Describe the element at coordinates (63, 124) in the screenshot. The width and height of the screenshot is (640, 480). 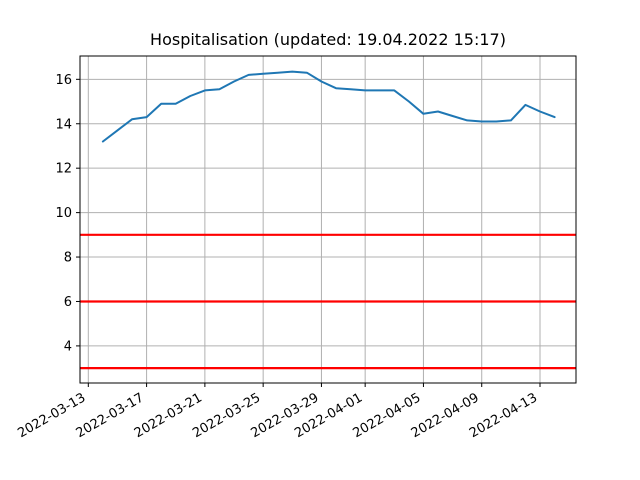
I see `y-tick-label: 14` at that location.